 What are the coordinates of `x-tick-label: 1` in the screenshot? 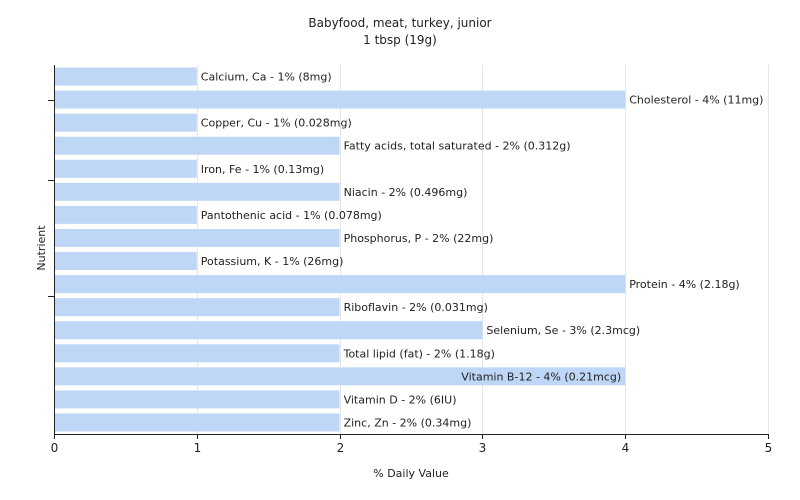 It's located at (198, 448).